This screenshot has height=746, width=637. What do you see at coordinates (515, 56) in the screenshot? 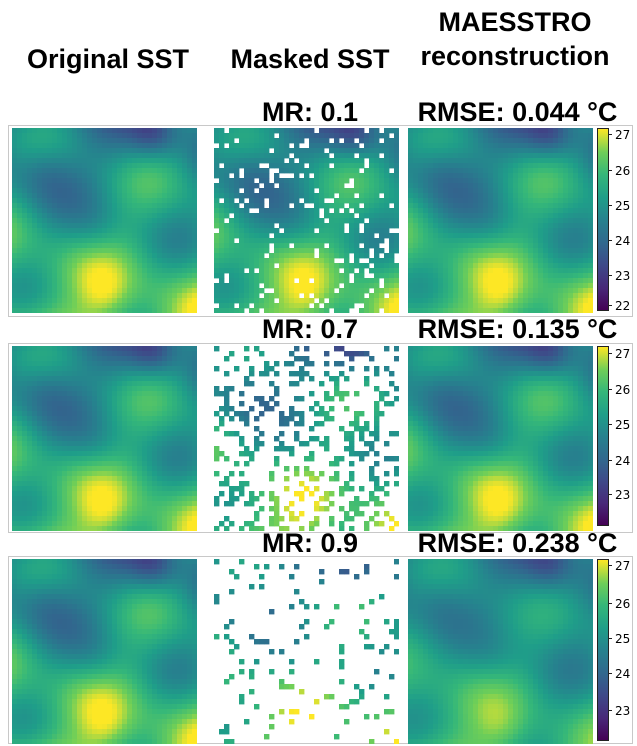
I see `column-title-reconstruction-line2: reconstruction` at bounding box center [515, 56].